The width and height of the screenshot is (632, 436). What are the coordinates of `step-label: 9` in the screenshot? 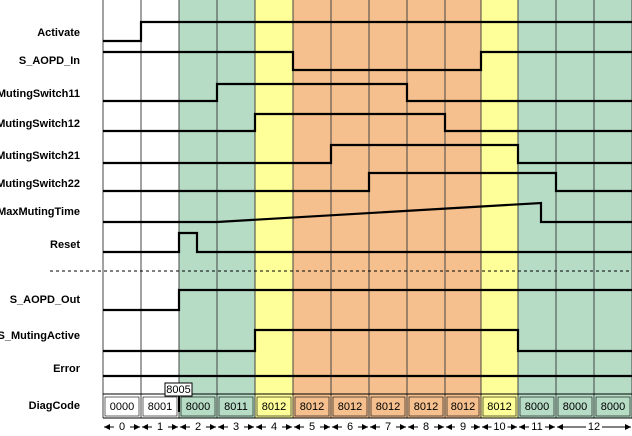 It's located at (463, 427).